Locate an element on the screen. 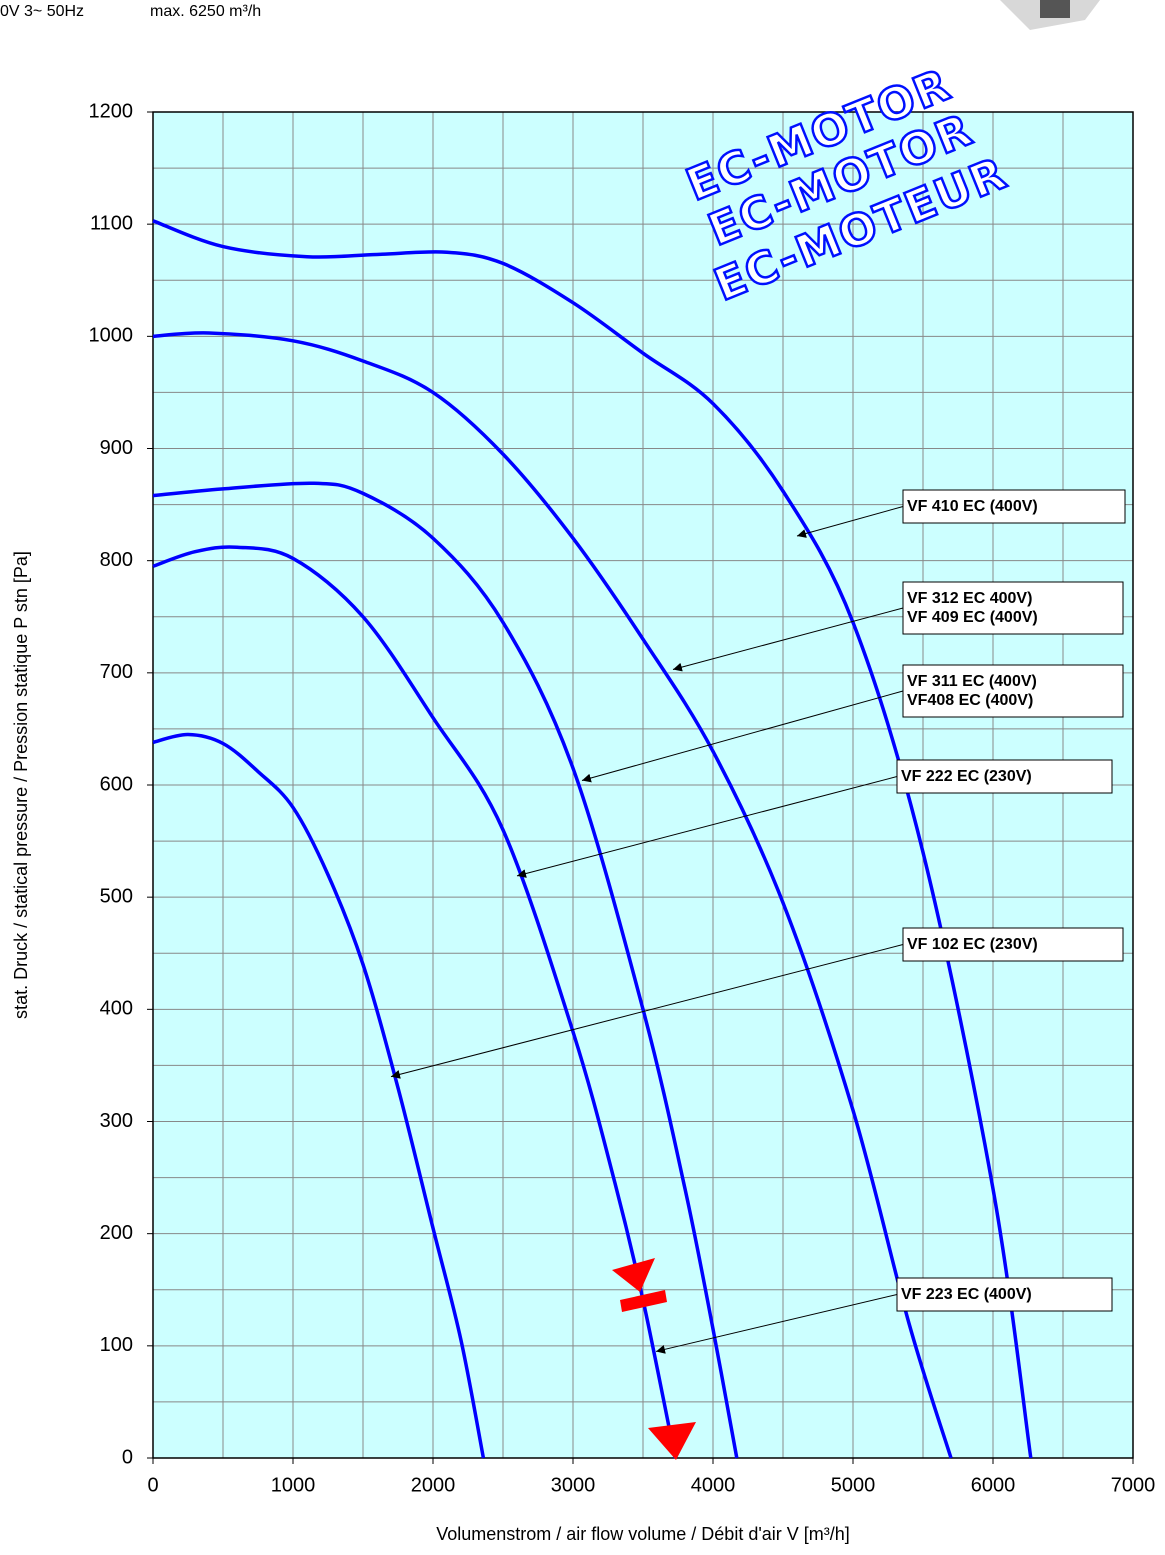 This screenshot has width=1165, height=1555. annotation-text: VF408 EC (400V) is located at coordinates (970, 700).